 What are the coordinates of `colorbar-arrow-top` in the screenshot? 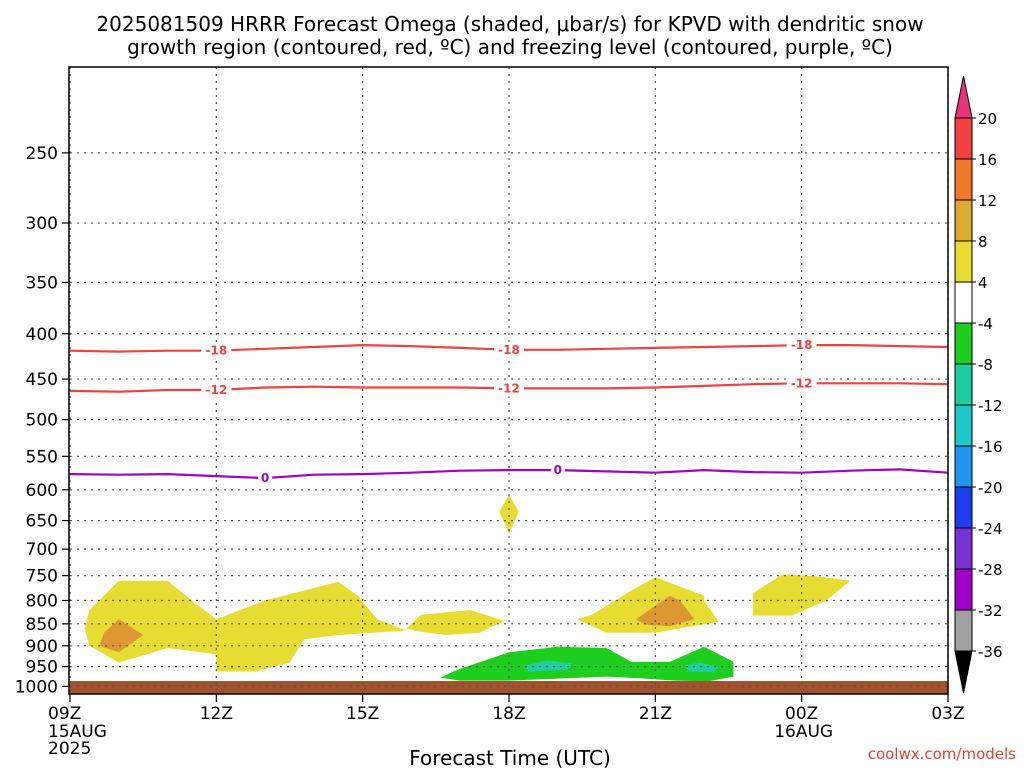 It's located at (963, 97).